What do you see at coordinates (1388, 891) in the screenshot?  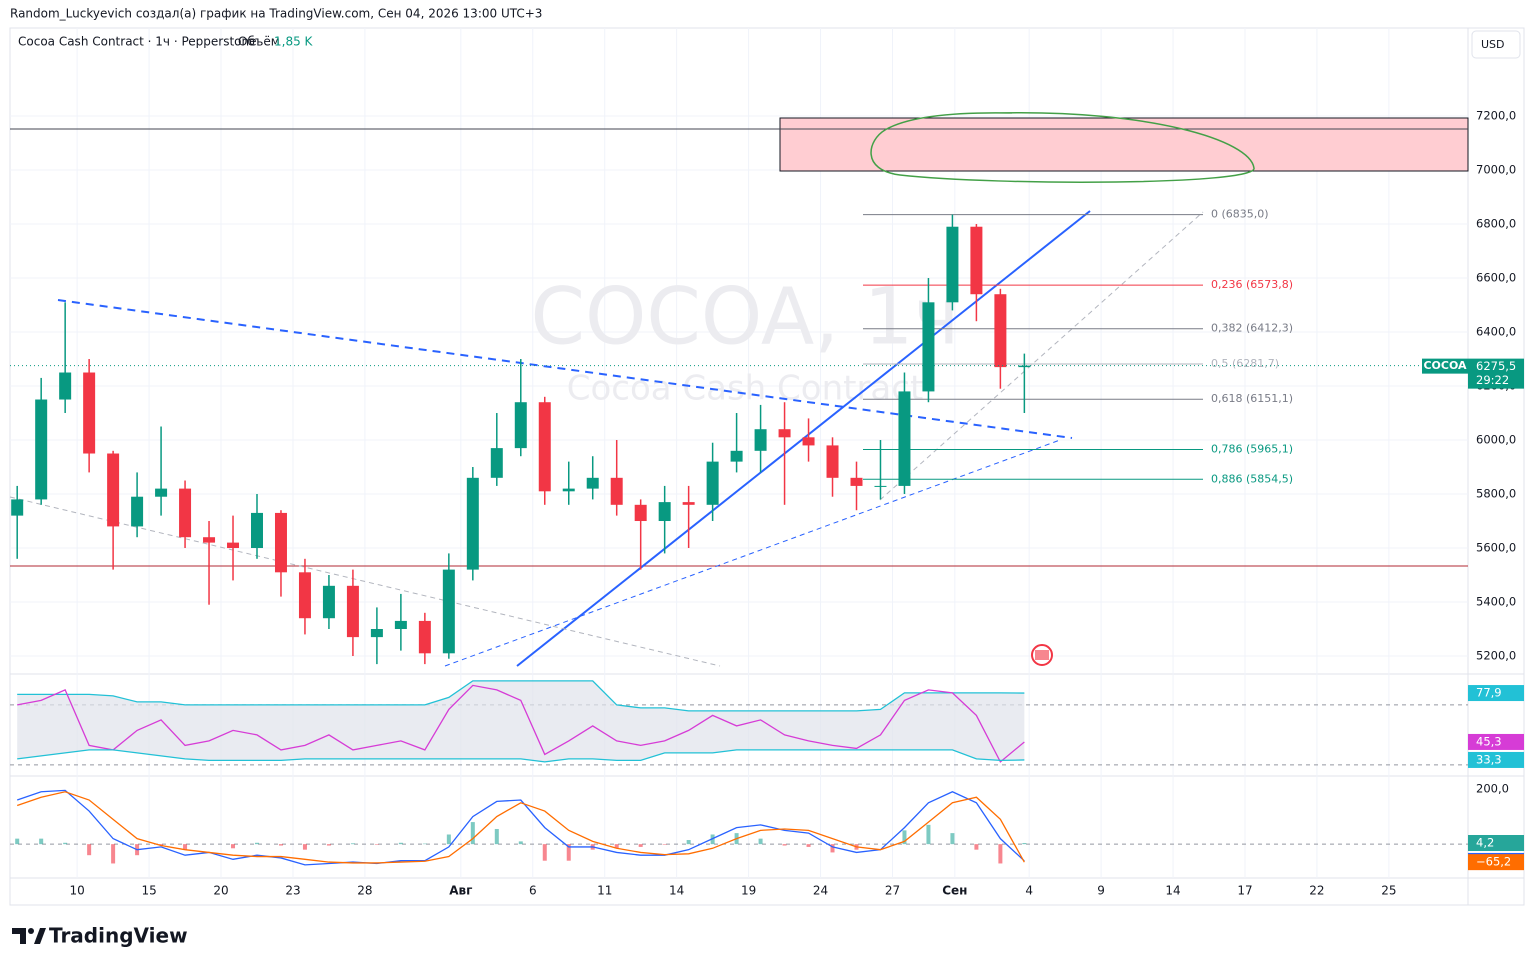 I see `x-tick-label: 25` at bounding box center [1388, 891].